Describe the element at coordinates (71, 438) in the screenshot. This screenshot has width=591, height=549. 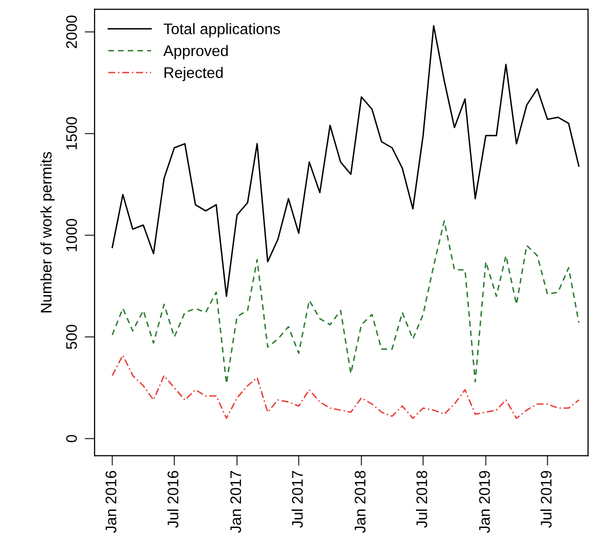
I see `y-tick-label: 0` at that location.